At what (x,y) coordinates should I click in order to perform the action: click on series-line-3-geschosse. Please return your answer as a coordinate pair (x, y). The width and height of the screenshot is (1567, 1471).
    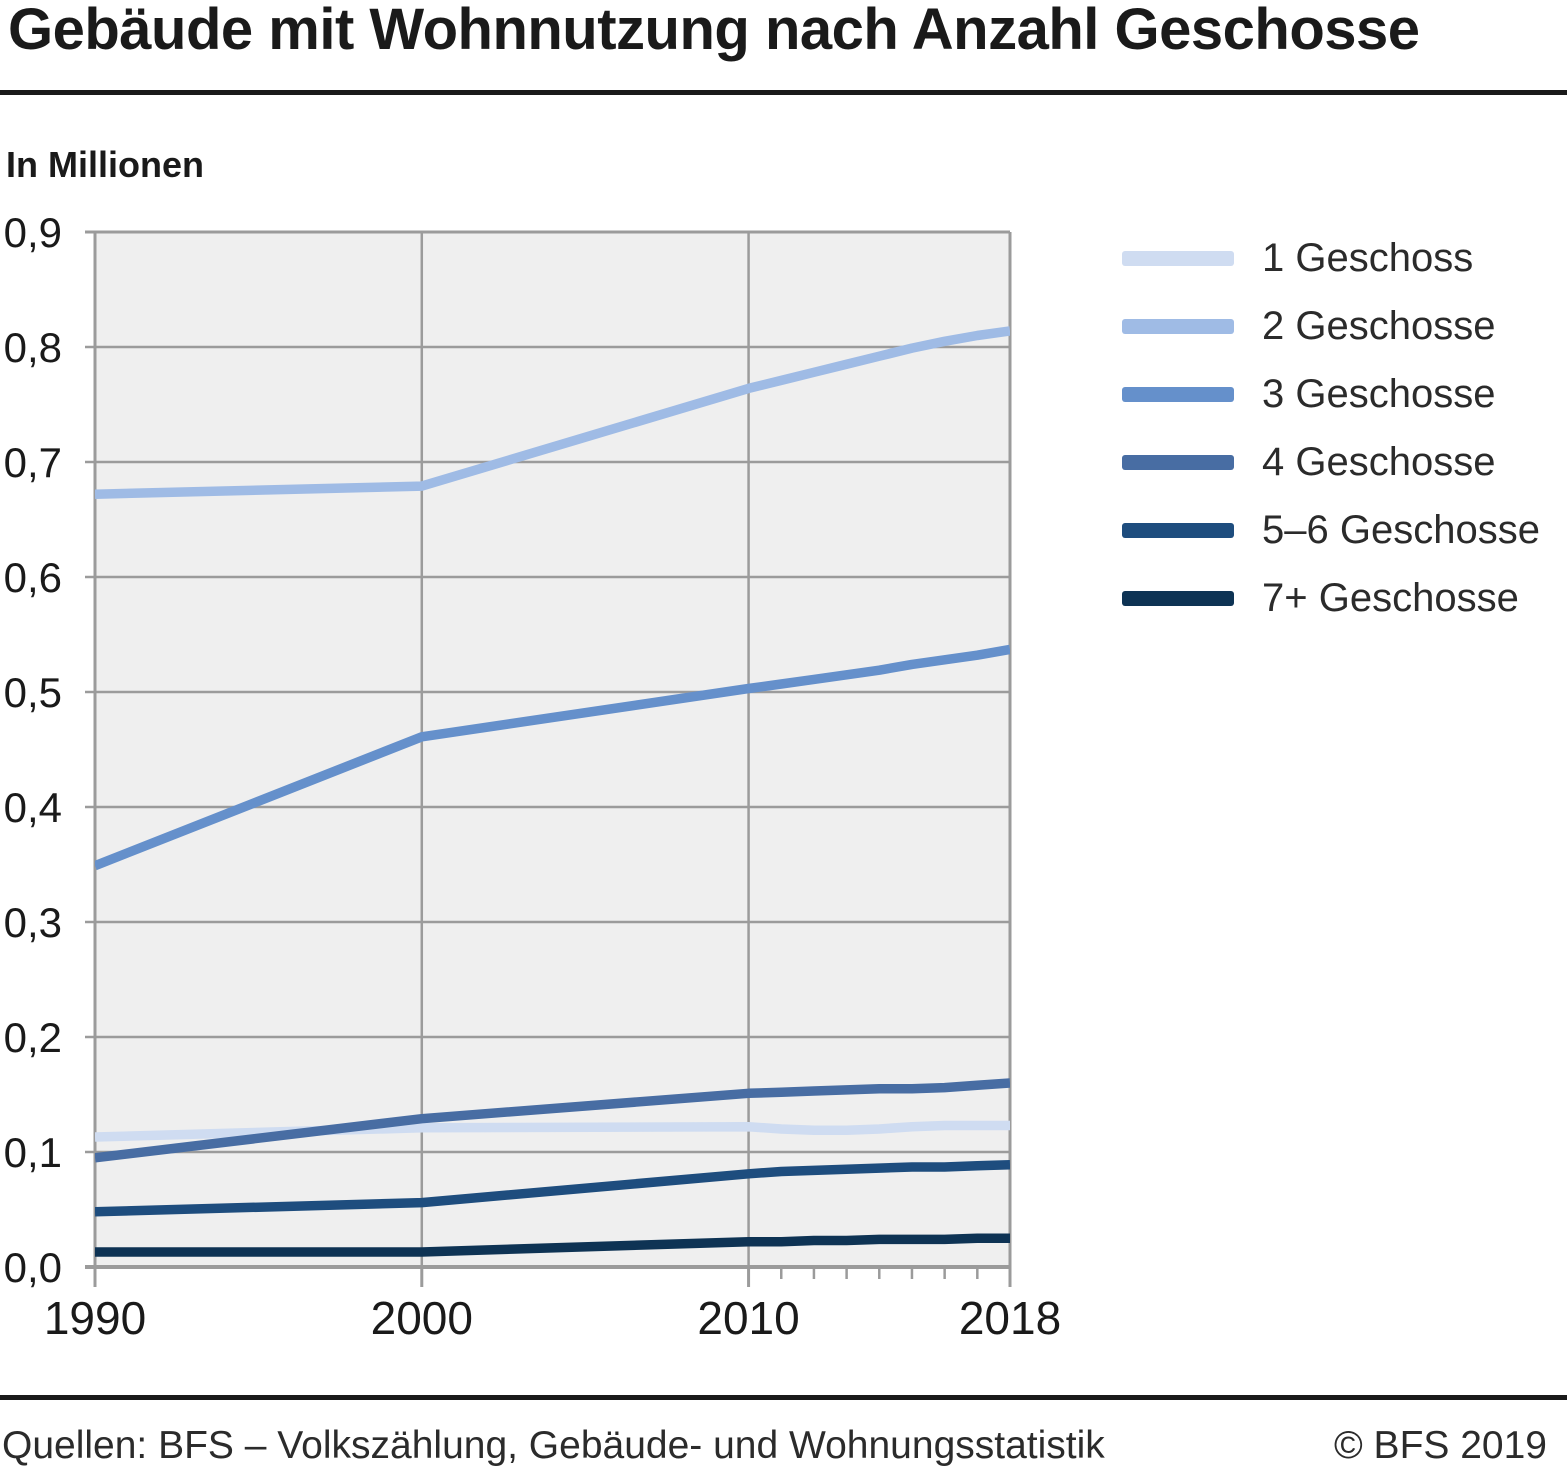
    Looking at the image, I should click on (552, 757).